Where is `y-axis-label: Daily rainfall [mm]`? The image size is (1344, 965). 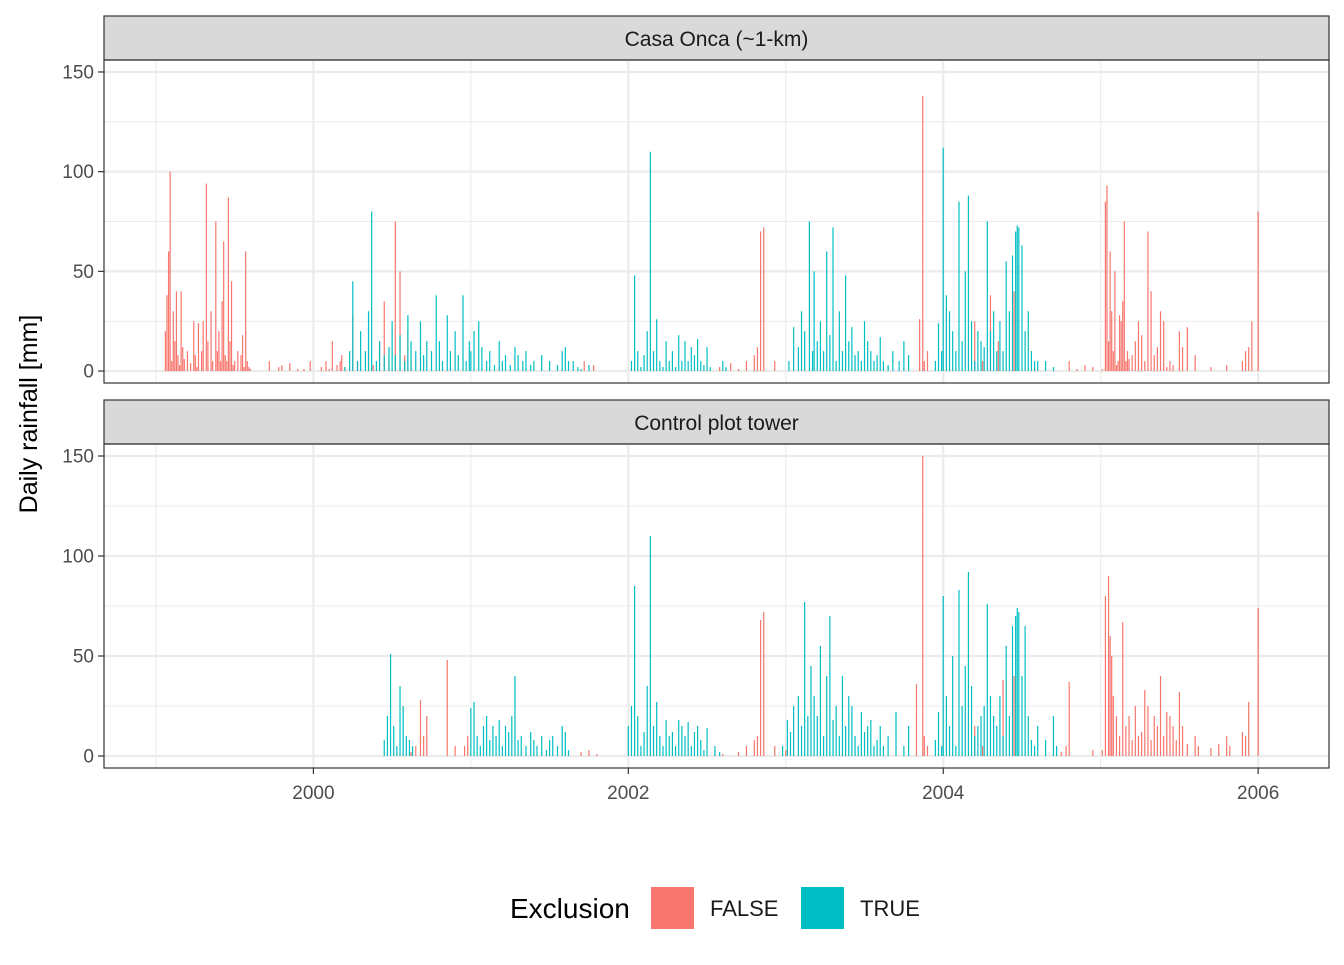 y-axis-label: Daily rainfall [mm] is located at coordinates (29, 414).